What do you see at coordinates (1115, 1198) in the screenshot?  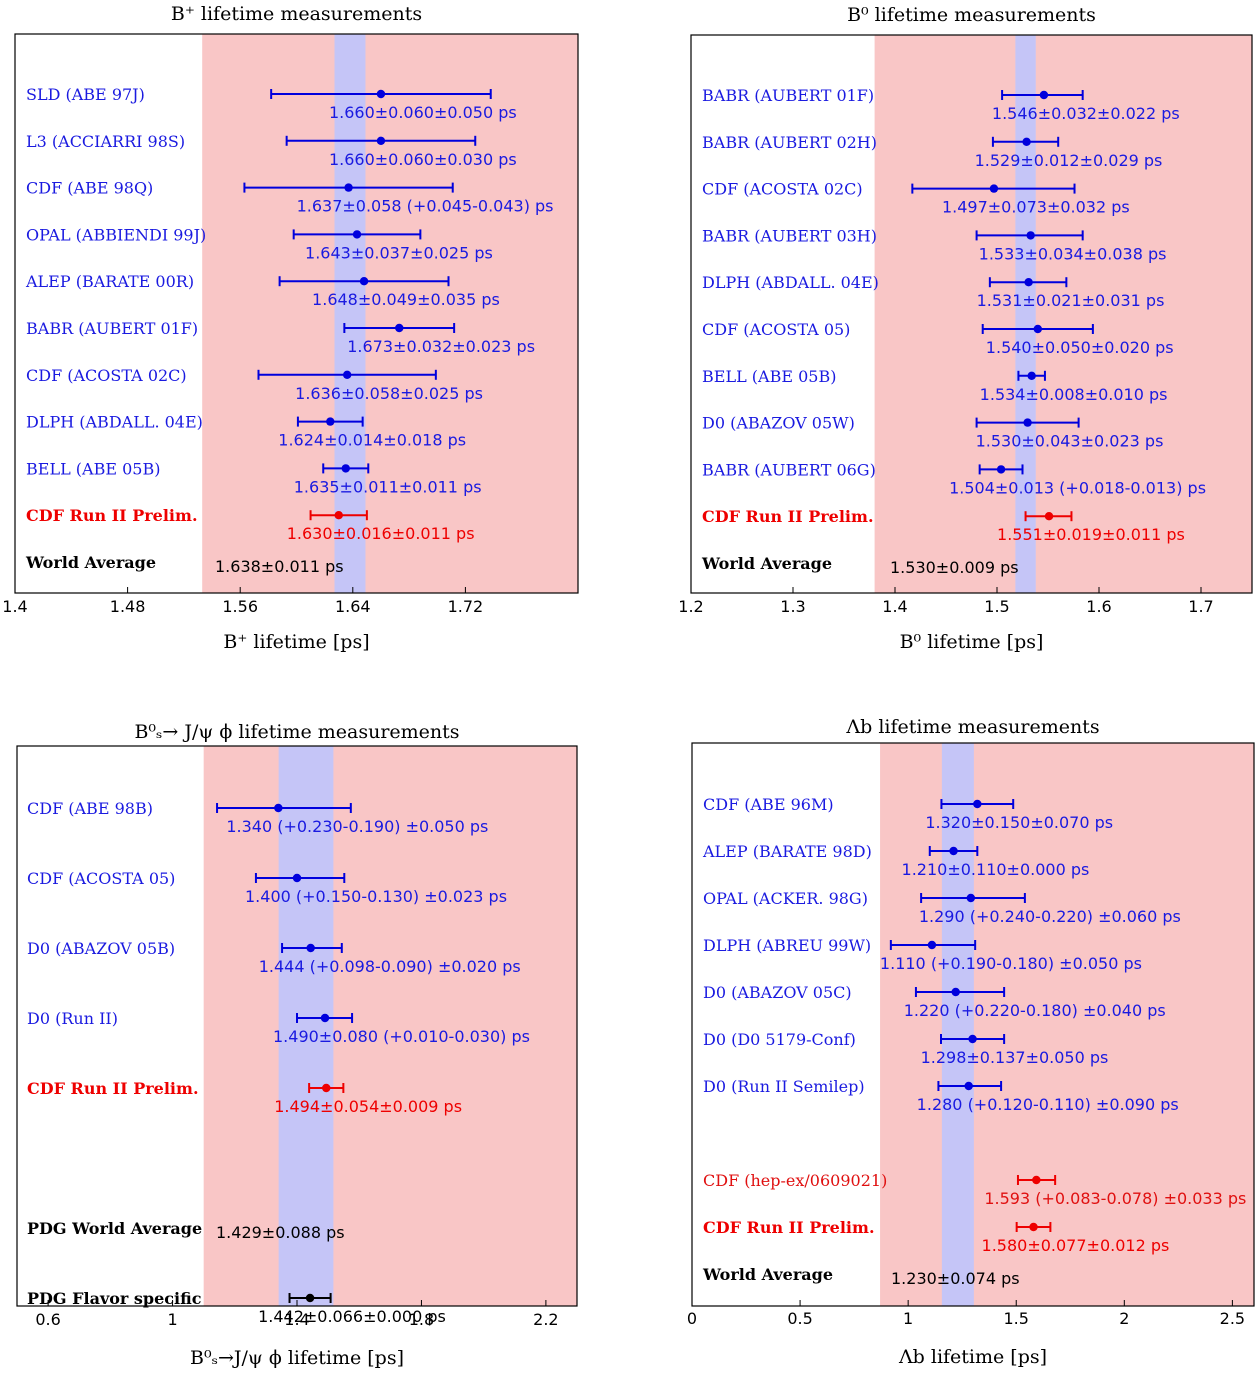 I see `measurement-value: 1.593 (+0.083-0.078) ±0.033 ps` at bounding box center [1115, 1198].